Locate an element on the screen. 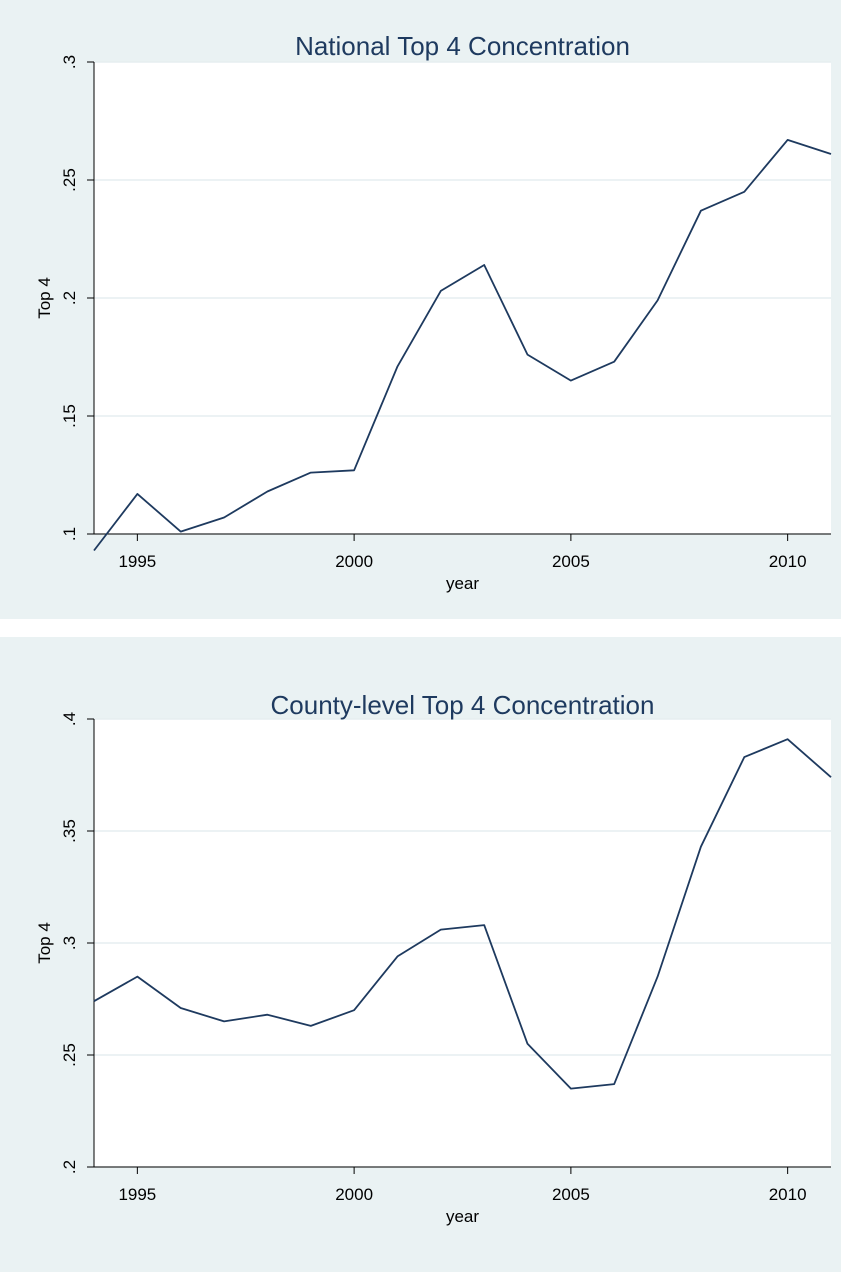 This screenshot has height=1272, width=841. county-x-tick-label: 2005 is located at coordinates (571, 1194).